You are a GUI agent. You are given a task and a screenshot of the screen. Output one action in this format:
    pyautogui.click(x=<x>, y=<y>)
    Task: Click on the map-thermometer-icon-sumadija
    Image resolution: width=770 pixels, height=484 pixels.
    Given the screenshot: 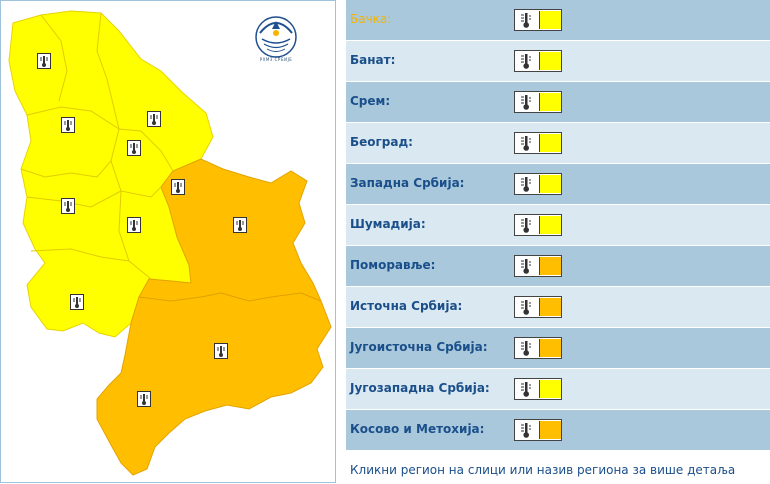 What is the action you would take?
    pyautogui.click(x=134, y=225)
    